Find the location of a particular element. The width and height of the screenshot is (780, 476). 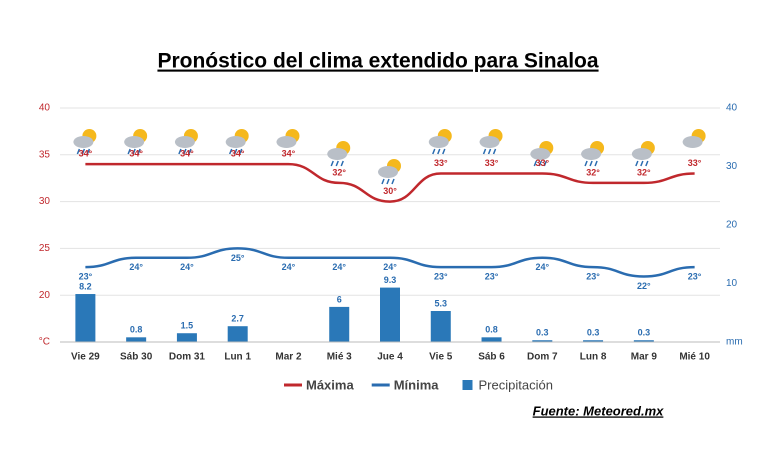

data-label: 6 is located at coordinates (339, 299).